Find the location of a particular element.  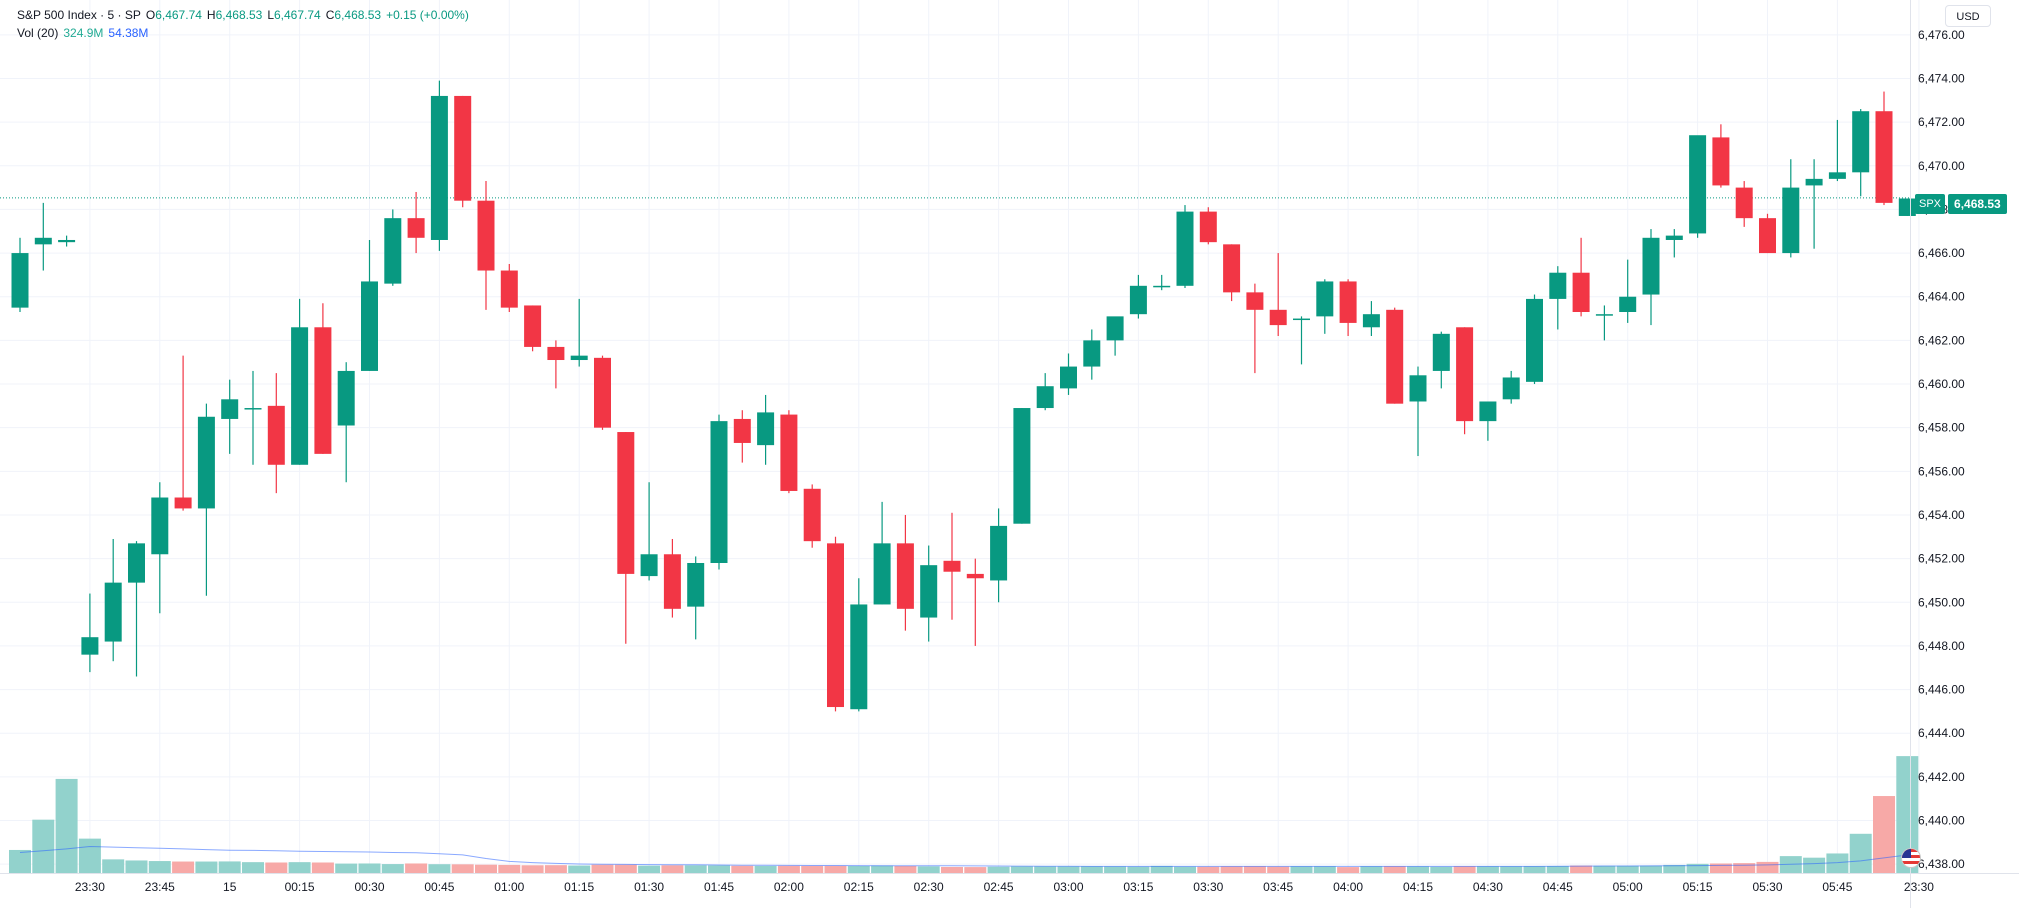

close-label: C is located at coordinates (330, 15).